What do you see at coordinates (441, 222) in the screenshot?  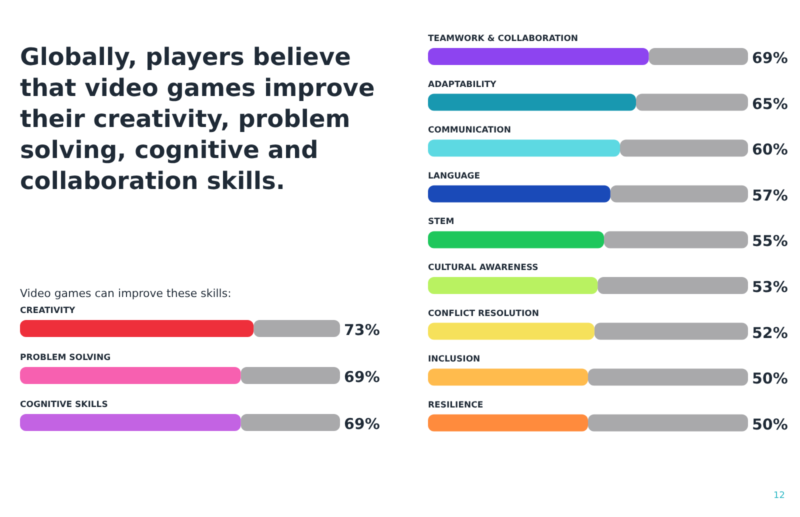 I see `y-tick-label: STEM` at bounding box center [441, 222].